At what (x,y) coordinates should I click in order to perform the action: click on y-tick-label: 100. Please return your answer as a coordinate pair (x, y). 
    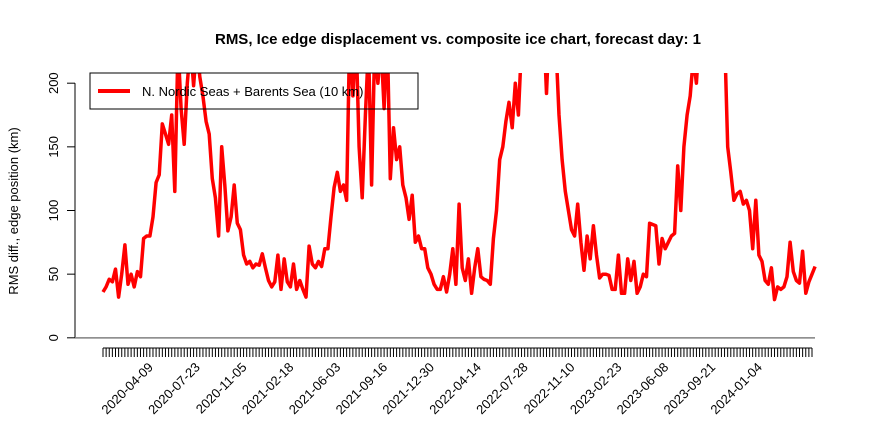
    Looking at the image, I should click on (53, 211).